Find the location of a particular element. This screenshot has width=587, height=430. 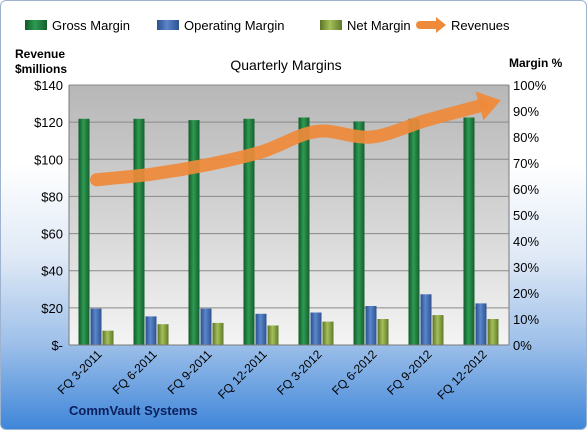

legend-swatch-operating-margin is located at coordinates (168, 25).